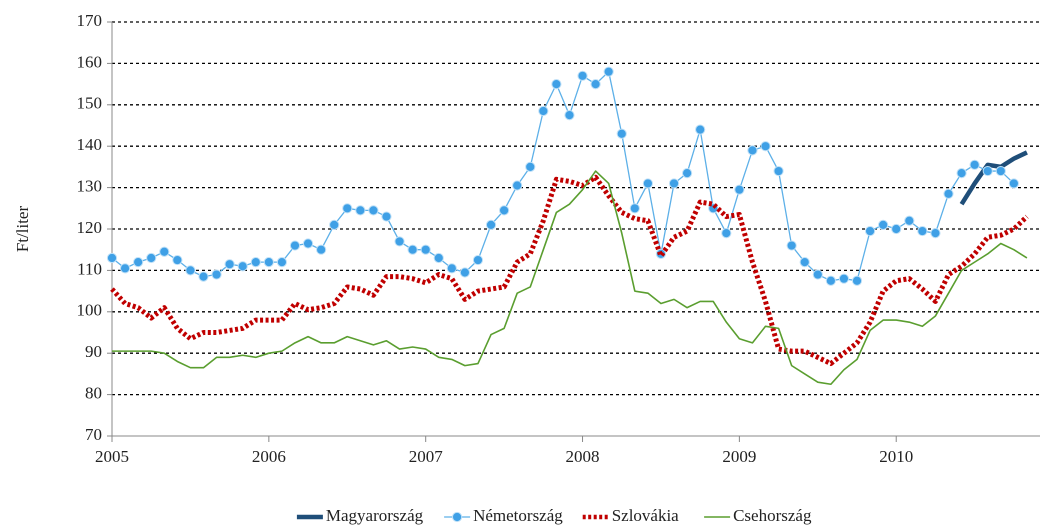  What do you see at coordinates (90, 227) in the screenshot?
I see `y-tick-label: 120` at bounding box center [90, 227].